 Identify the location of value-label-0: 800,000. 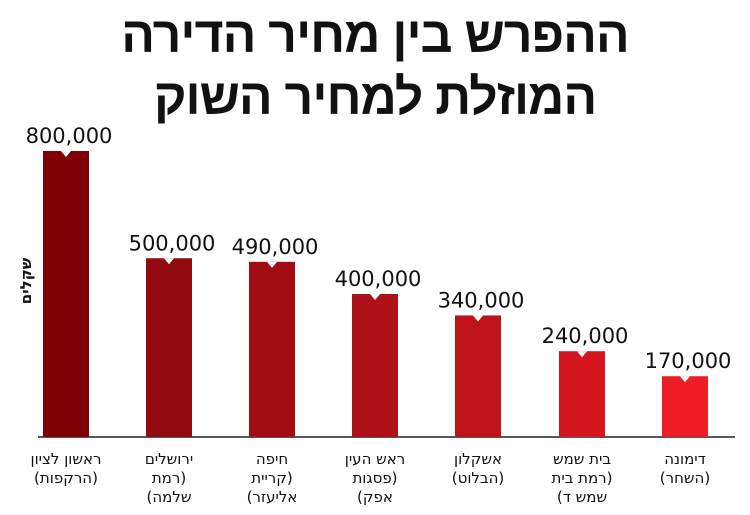
(69, 136).